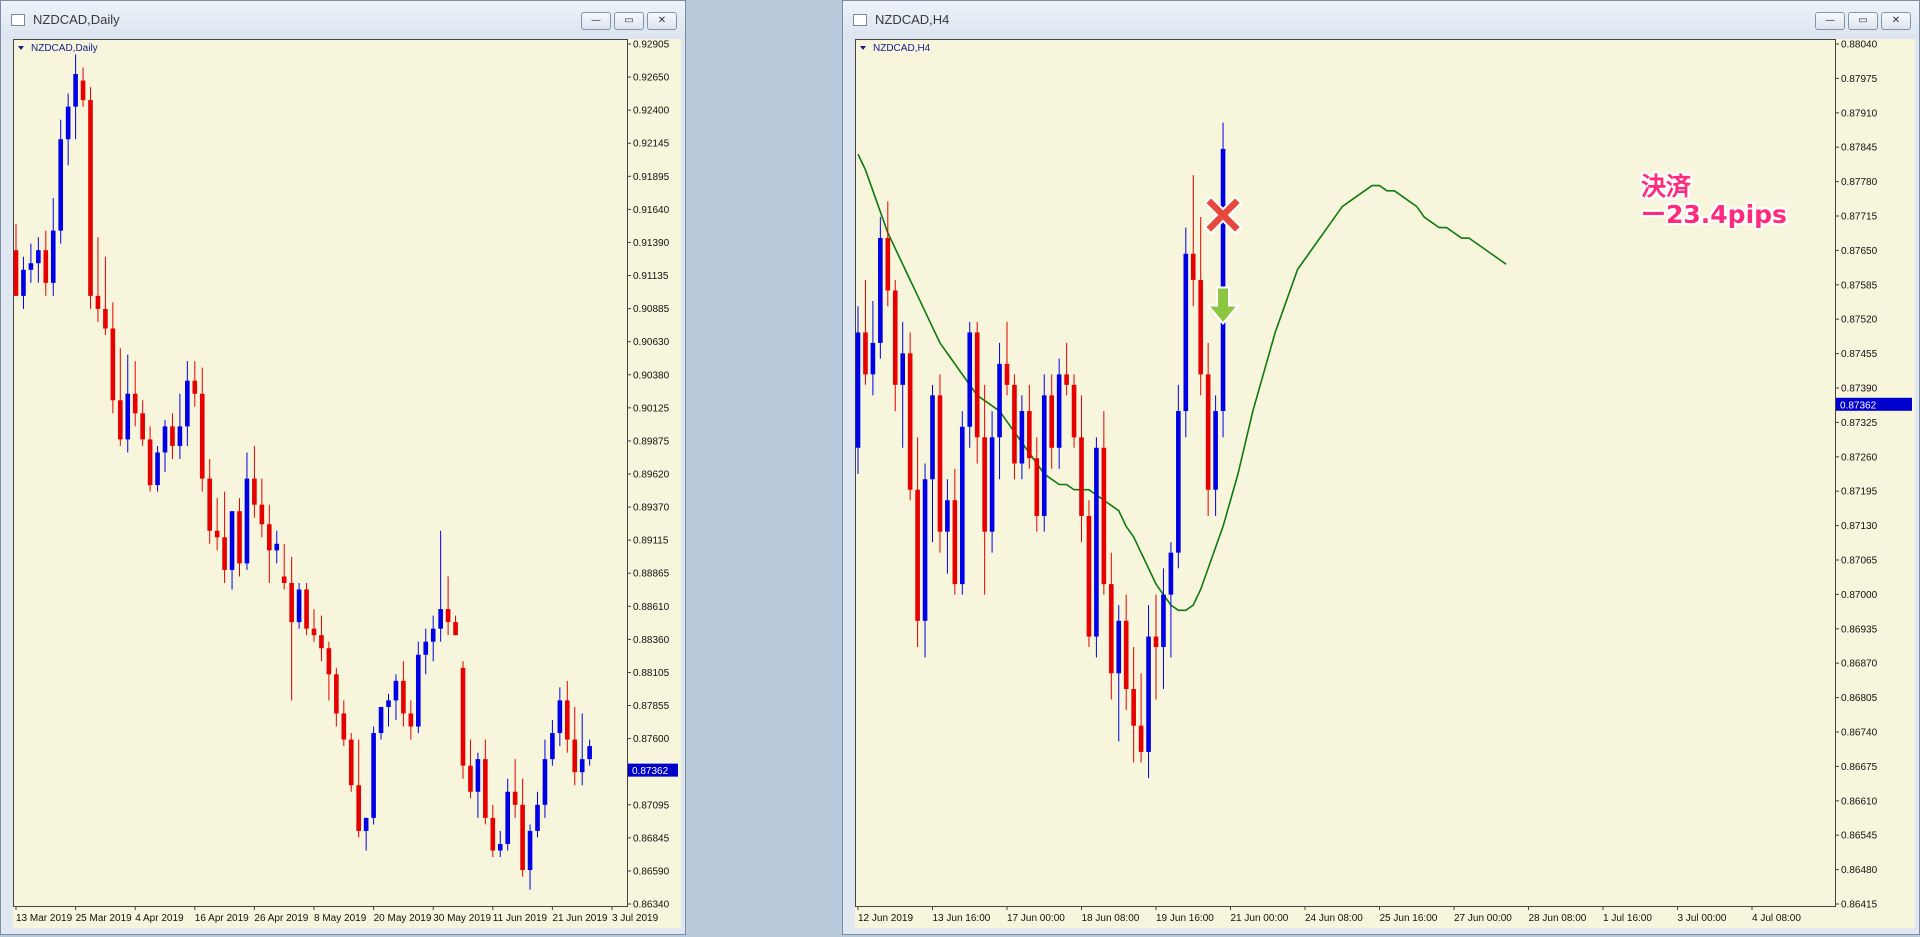 This screenshot has width=1920, height=937. I want to click on current-price-tag, so click(653, 770).